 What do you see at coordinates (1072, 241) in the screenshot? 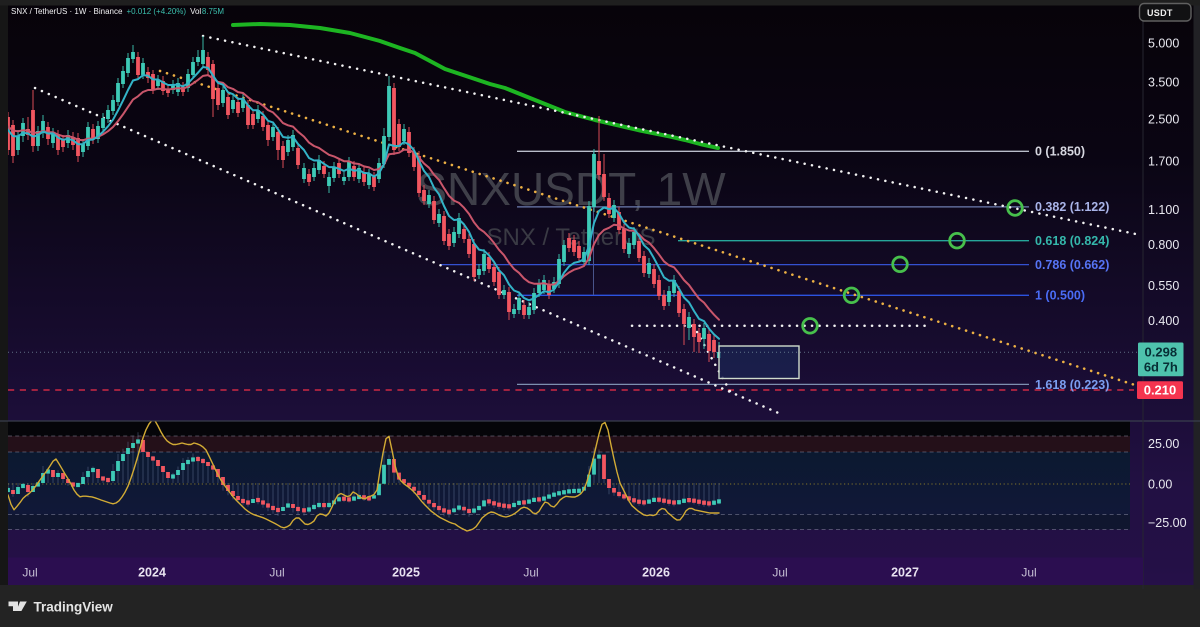
I see `svg-text: 0.618 (0.824)` at bounding box center [1072, 241].